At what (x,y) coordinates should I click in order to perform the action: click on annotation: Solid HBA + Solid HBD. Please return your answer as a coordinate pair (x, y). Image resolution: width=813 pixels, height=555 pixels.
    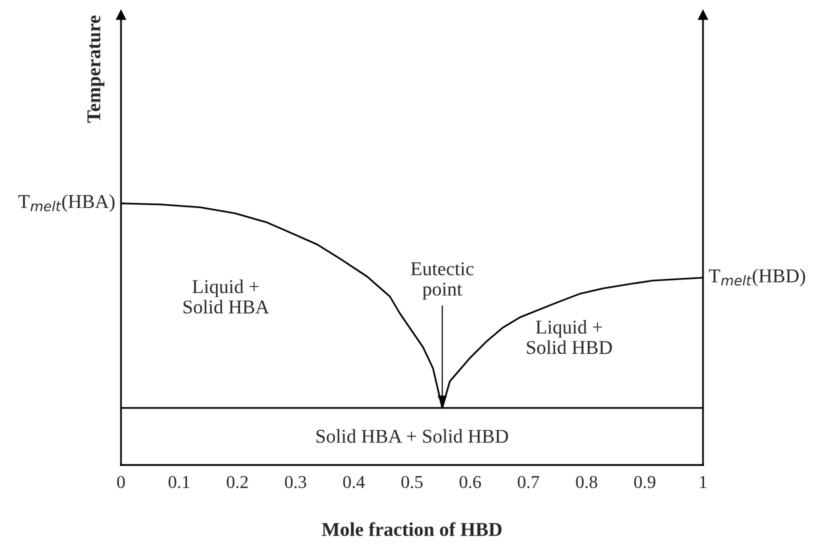
    Looking at the image, I should click on (412, 436).